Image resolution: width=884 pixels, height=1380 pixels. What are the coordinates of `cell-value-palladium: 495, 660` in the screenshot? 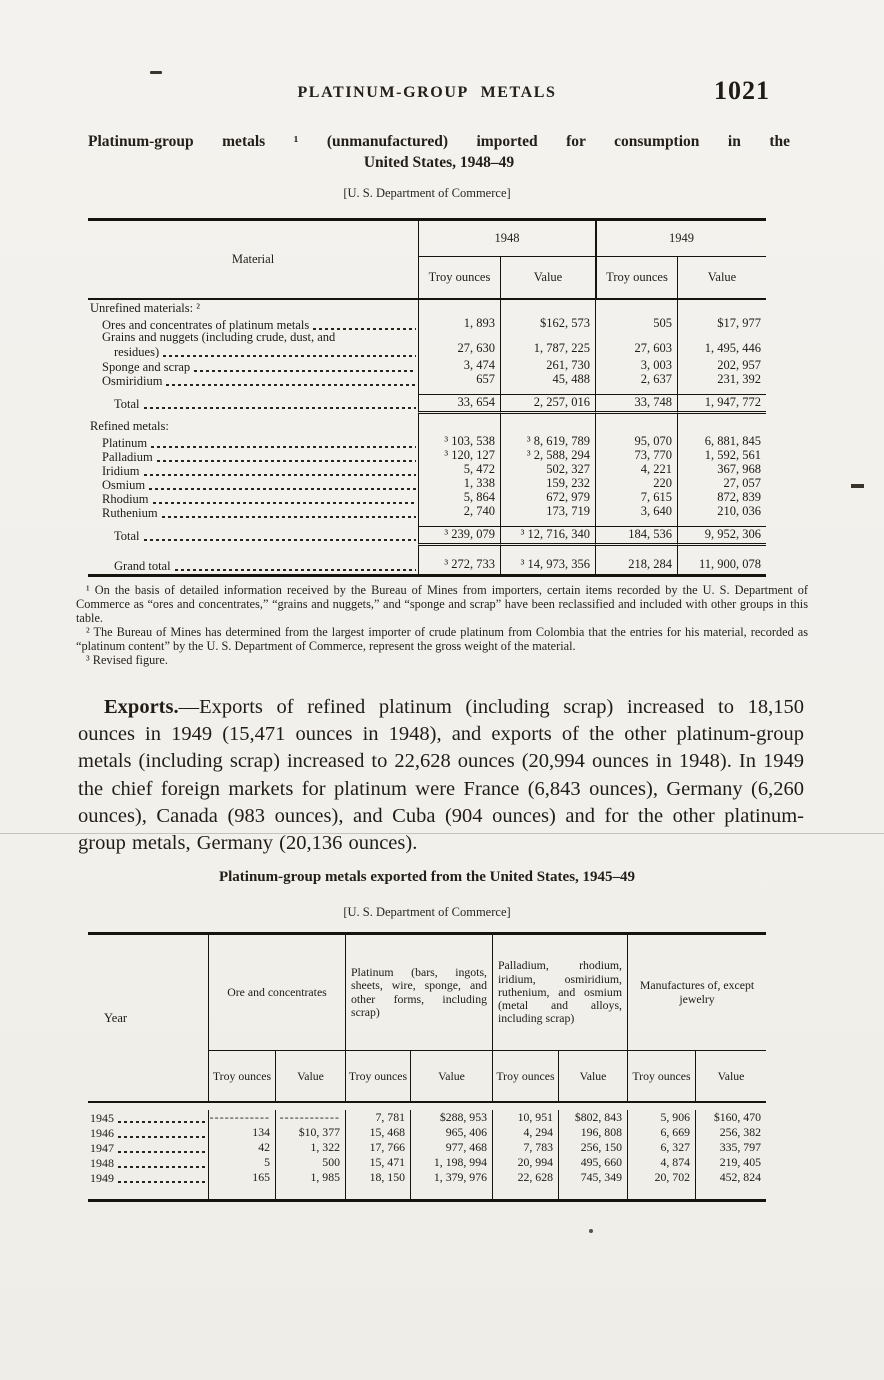 It's located at (592, 1163).